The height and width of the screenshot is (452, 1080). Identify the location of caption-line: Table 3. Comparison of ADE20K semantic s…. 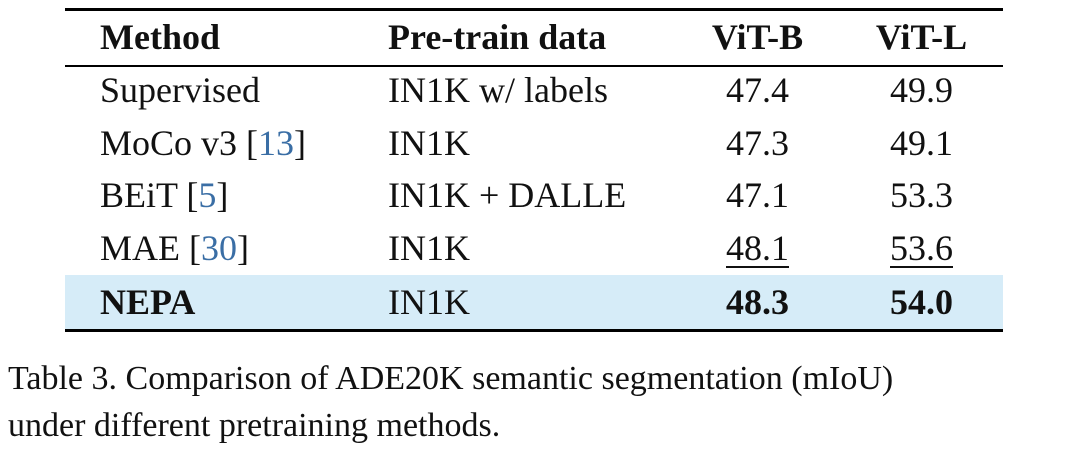
(451, 378).